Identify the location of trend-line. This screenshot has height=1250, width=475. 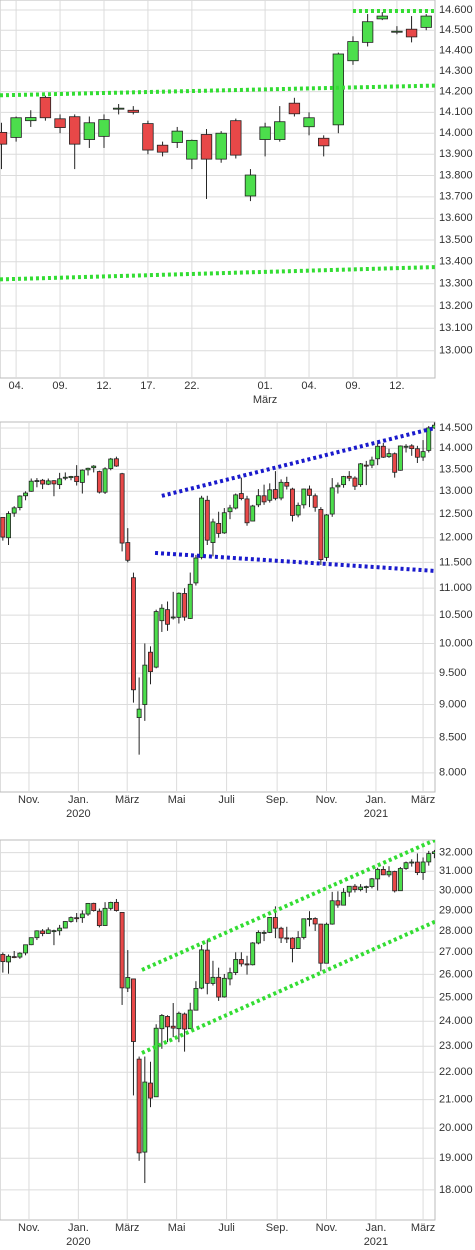
(217, 273).